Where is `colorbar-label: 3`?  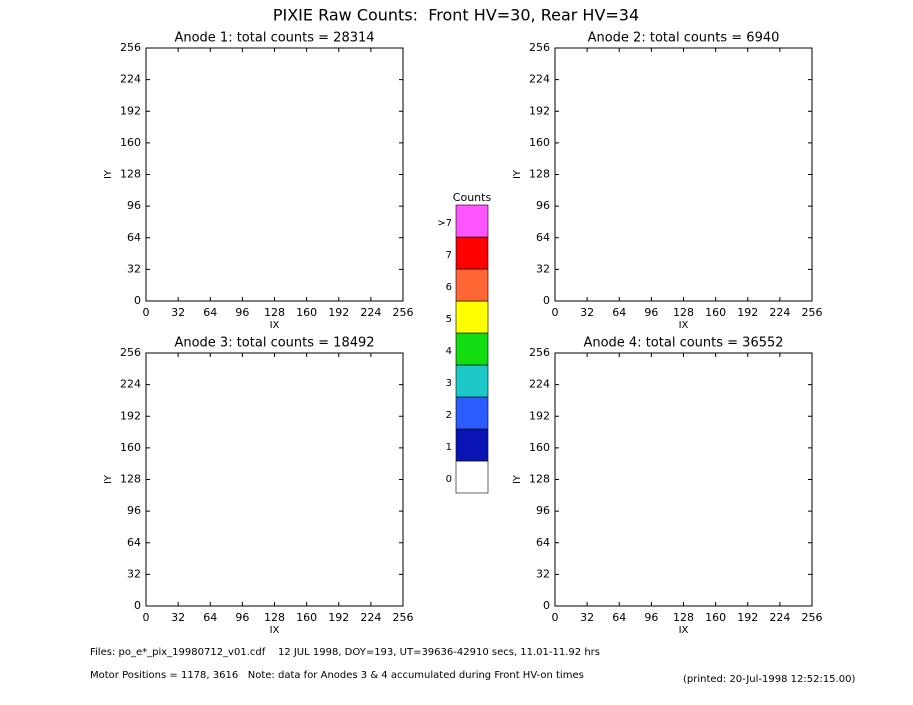 colorbar-label: 3 is located at coordinates (449, 383).